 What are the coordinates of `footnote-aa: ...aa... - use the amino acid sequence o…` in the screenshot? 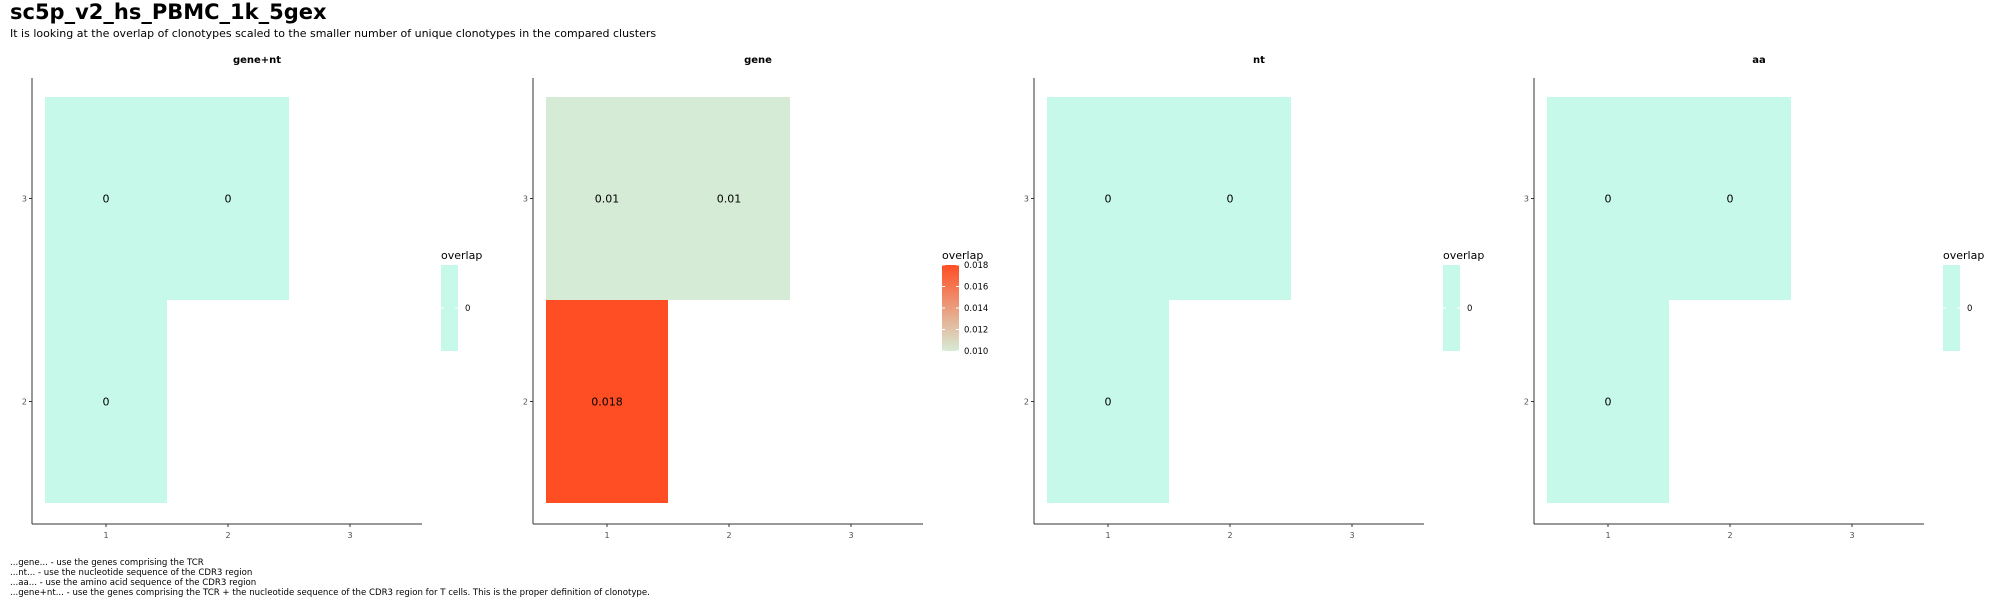 It's located at (133, 583).